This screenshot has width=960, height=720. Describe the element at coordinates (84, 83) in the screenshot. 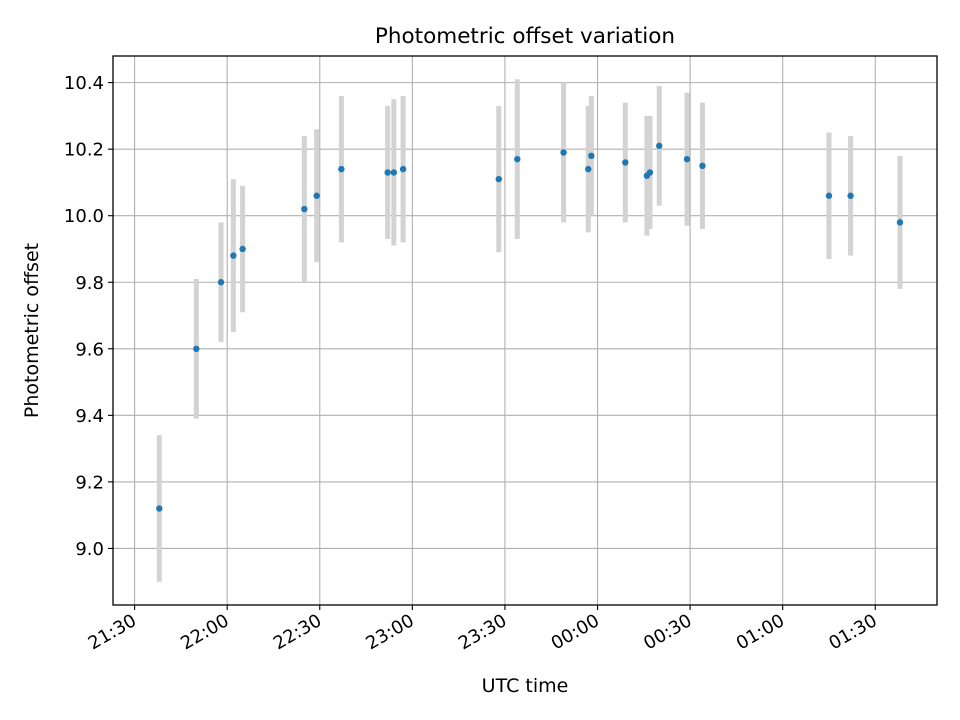

I see `y-tick-label: 10.4` at that location.